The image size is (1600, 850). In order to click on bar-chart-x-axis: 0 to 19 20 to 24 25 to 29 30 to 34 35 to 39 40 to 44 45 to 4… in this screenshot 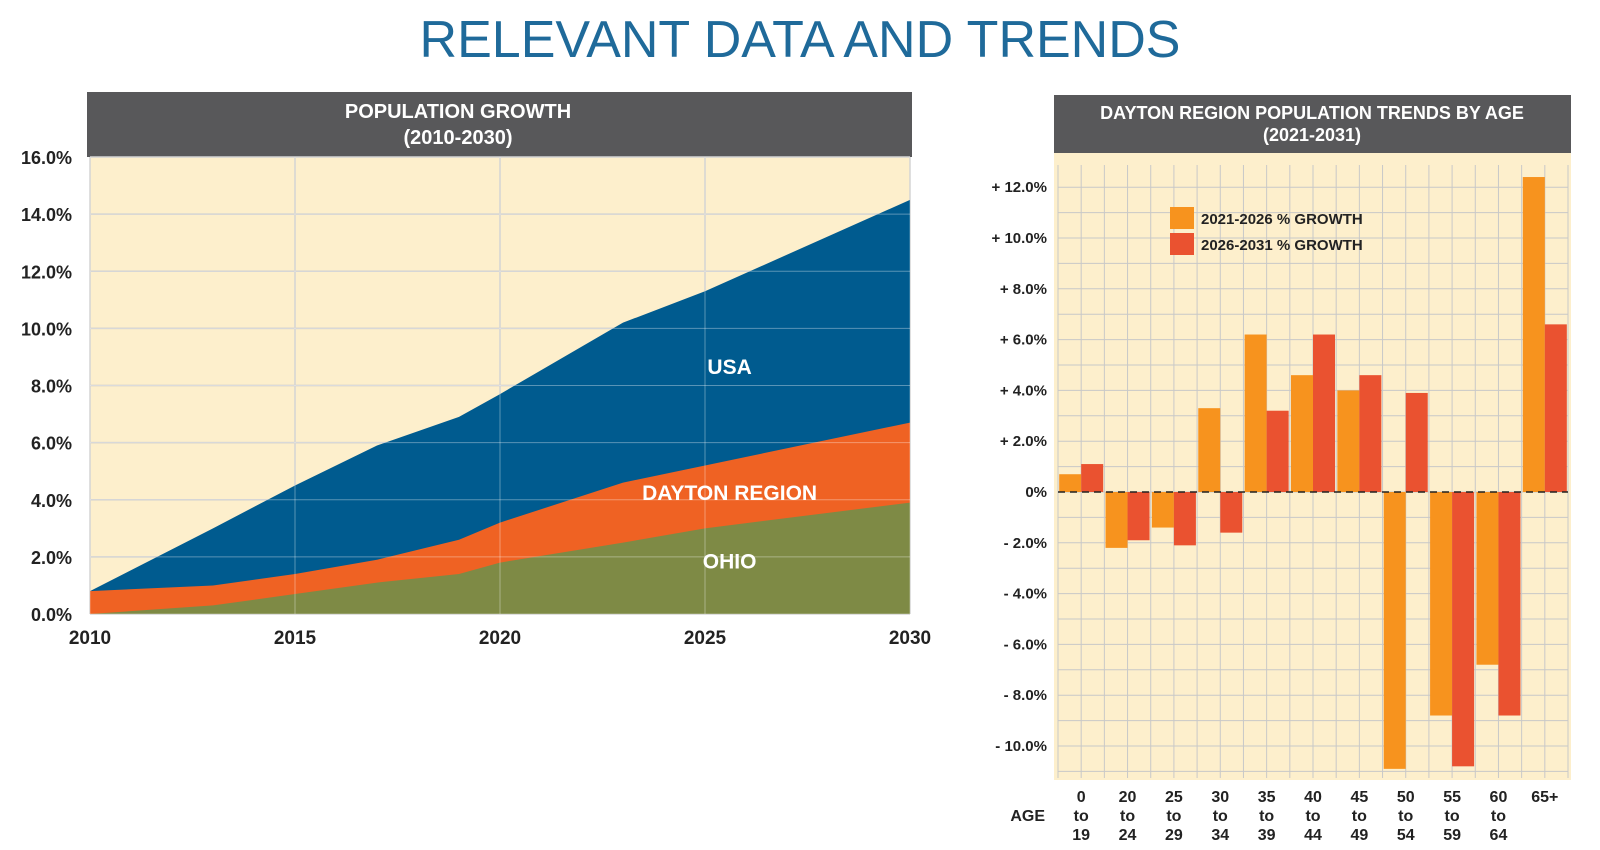, I will do `click(1284, 816)`.